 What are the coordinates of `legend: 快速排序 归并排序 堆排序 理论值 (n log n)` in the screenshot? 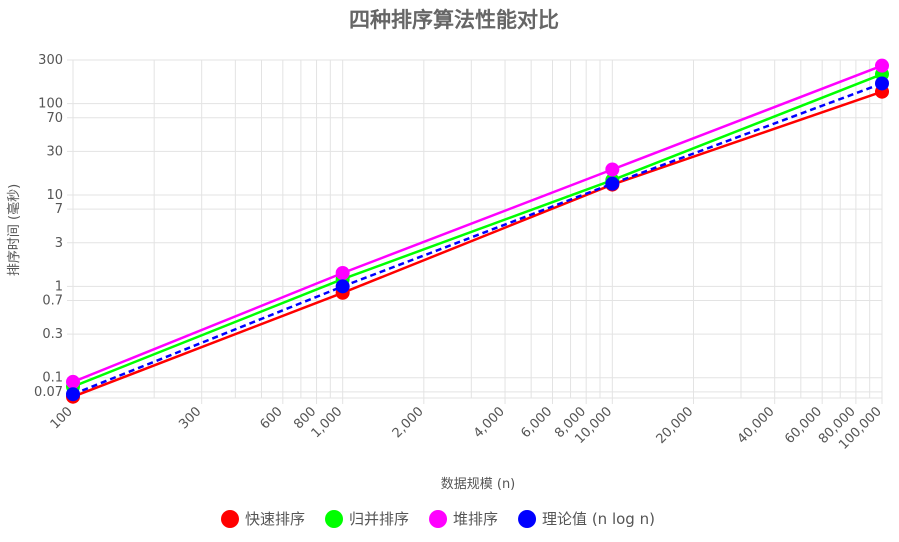 It's located at (438, 519).